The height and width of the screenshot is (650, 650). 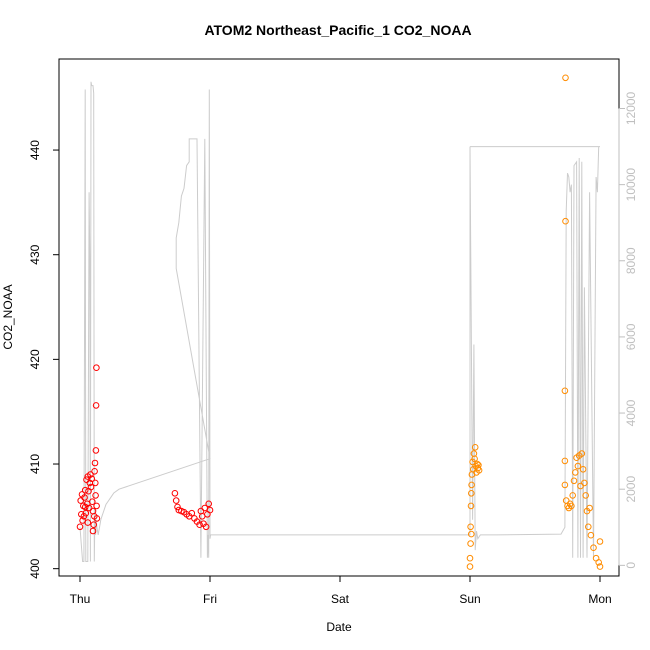 What do you see at coordinates (35, 254) in the screenshot?
I see `y-tick-label: 430` at bounding box center [35, 254].